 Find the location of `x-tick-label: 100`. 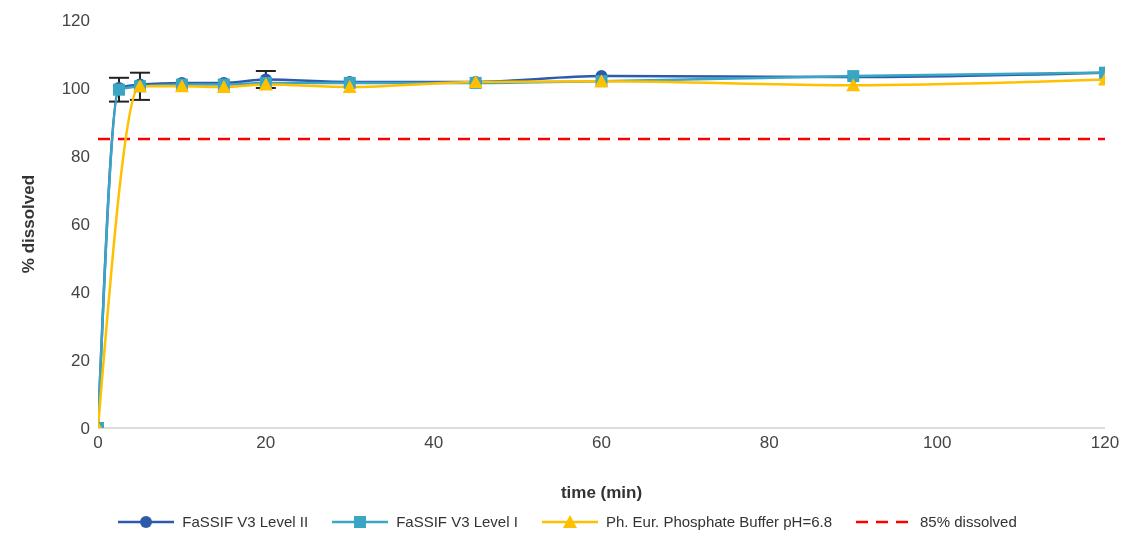

x-tick-label: 100 is located at coordinates (937, 443).